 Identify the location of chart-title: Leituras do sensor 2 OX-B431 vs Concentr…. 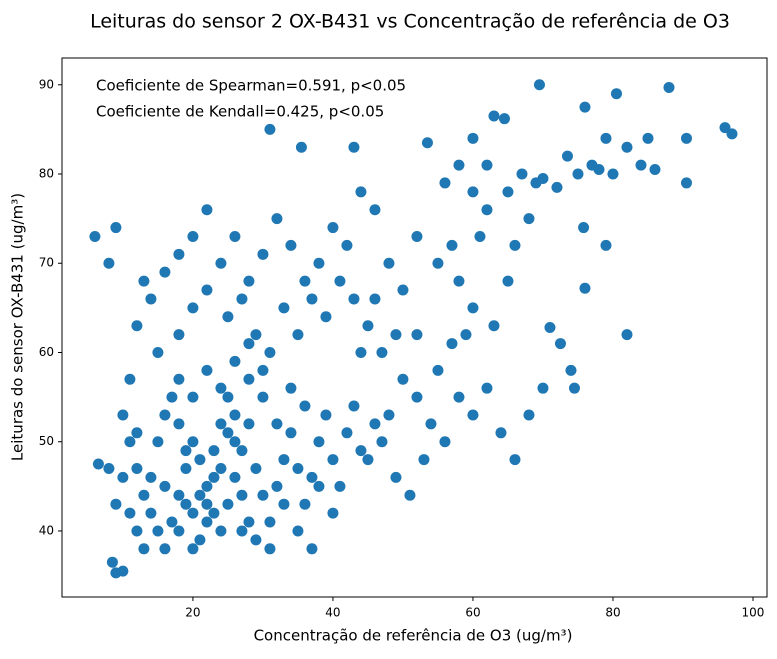
(410, 22).